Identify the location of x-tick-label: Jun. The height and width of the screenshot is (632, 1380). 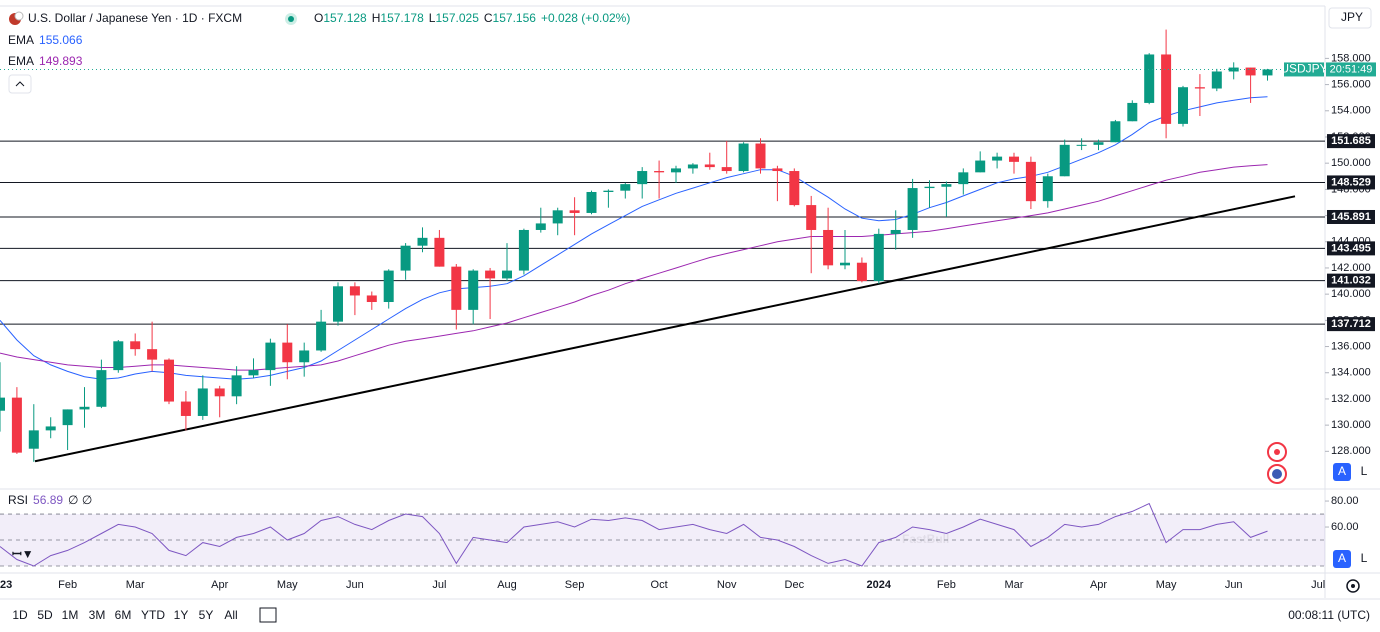
(355, 585).